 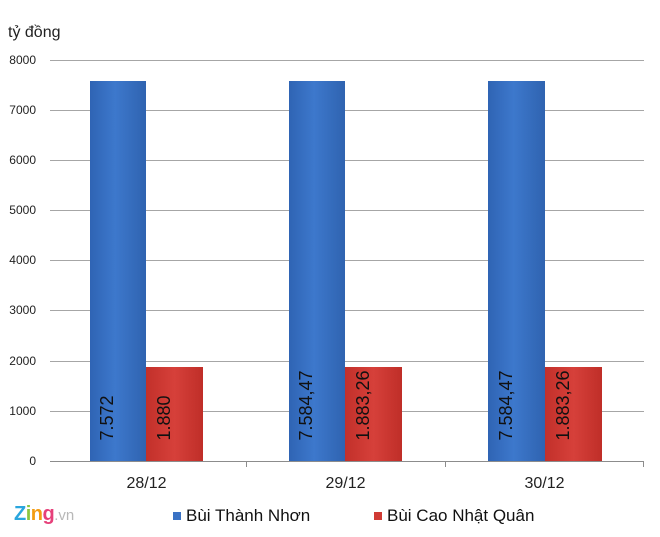 I want to click on y-tick-label: 4000, so click(x=22, y=260).